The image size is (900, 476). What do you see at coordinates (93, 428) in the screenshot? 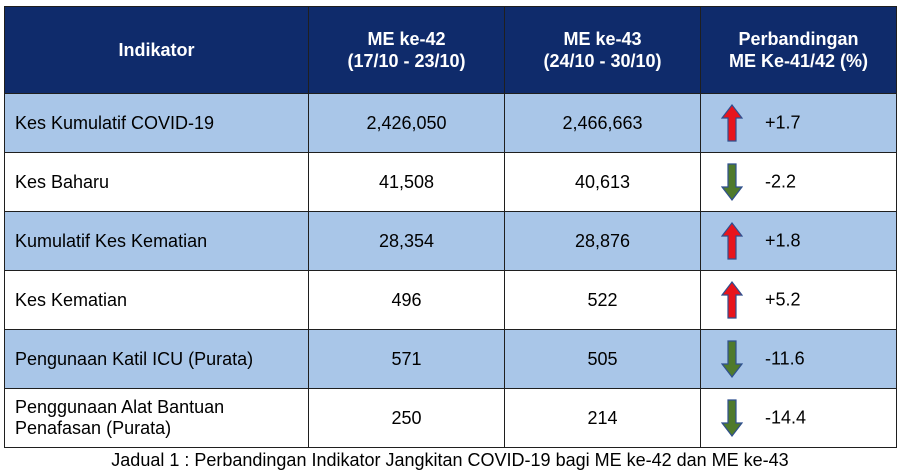
I see `indikator-label-line2: Penafasan (Purata)` at bounding box center [93, 428].